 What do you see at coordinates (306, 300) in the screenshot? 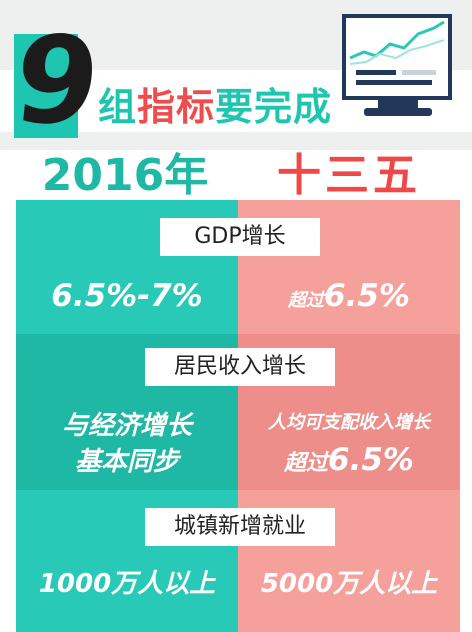
I see `gdp-exceed-prefix: 超过` at bounding box center [306, 300].